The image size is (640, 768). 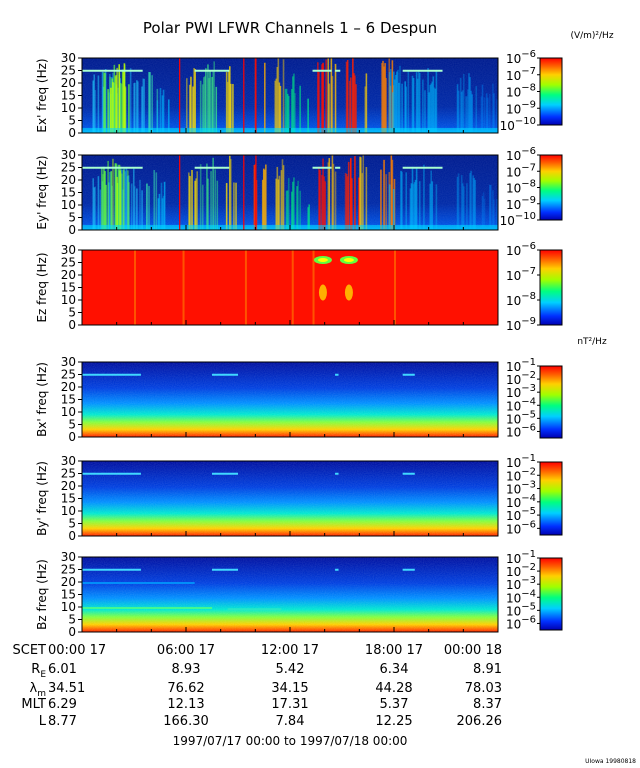 I want to click on y-tick-label: 0, so click(x=72, y=325).